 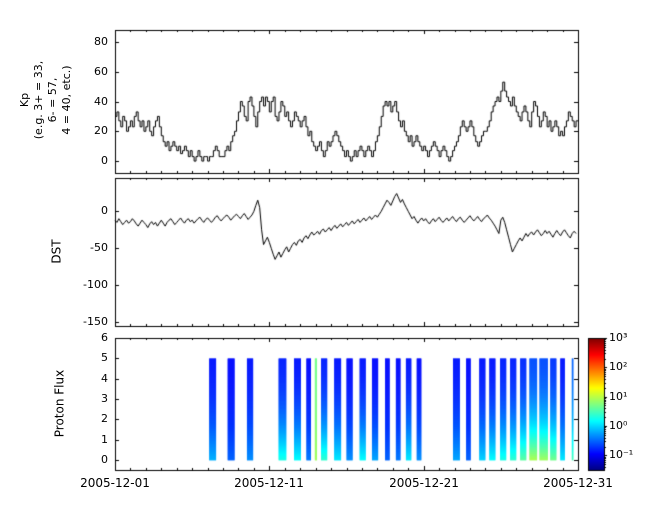 What do you see at coordinates (59, 403) in the screenshot?
I see `proton-axis-title: Proton Flux` at bounding box center [59, 403].